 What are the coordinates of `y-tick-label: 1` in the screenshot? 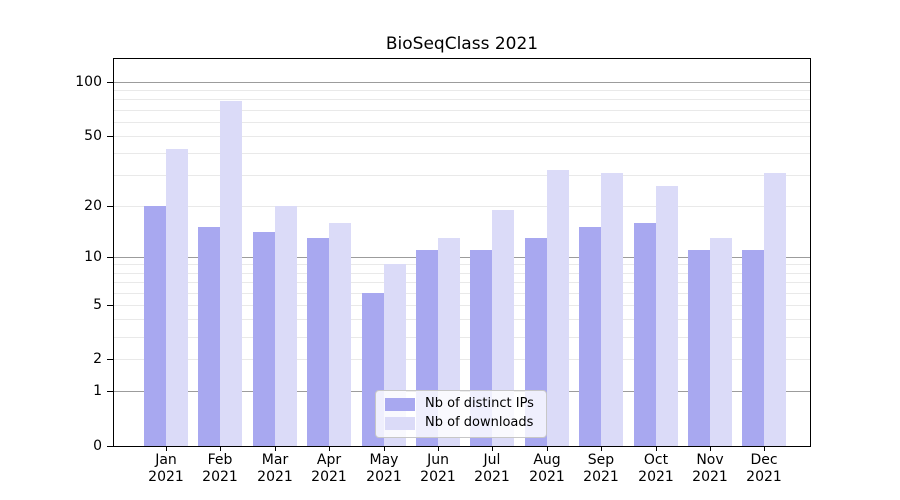 It's located at (97, 391).